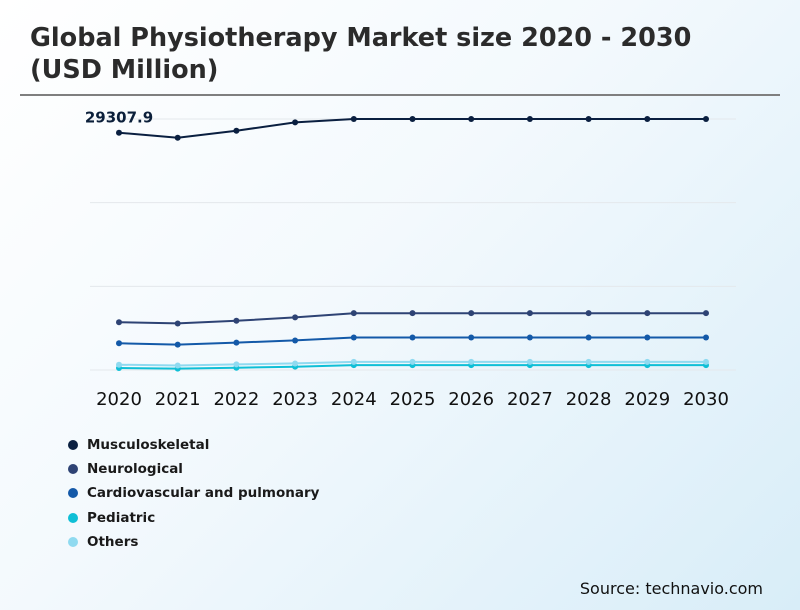 Image resolution: width=800 pixels, height=610 pixels. I want to click on legend-item: Cardiovascular and pulmonary, so click(193, 493).